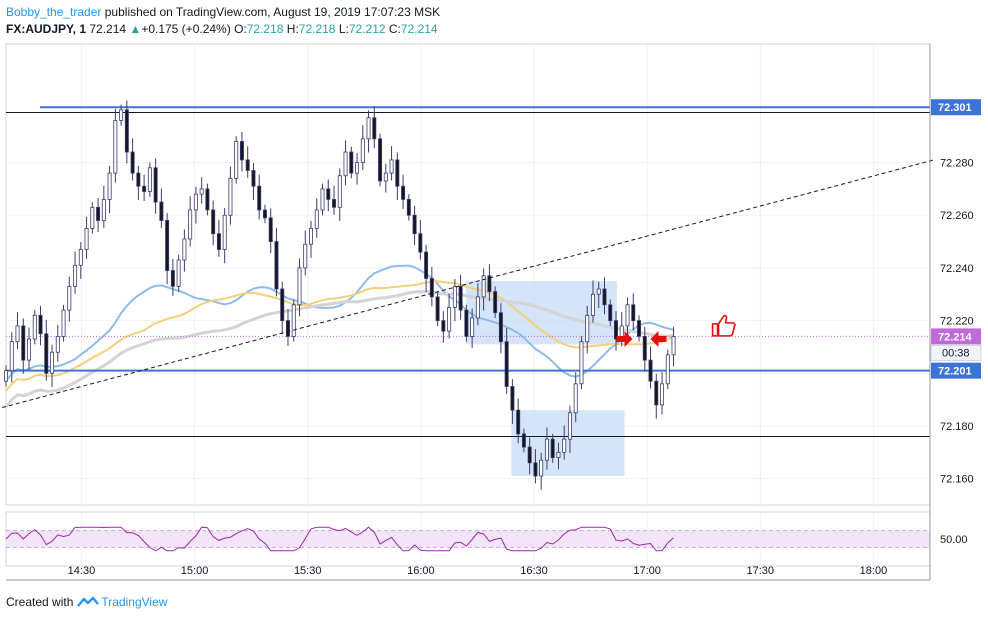 The width and height of the screenshot is (988, 618). I want to click on low-value: 72.212, so click(367, 29).